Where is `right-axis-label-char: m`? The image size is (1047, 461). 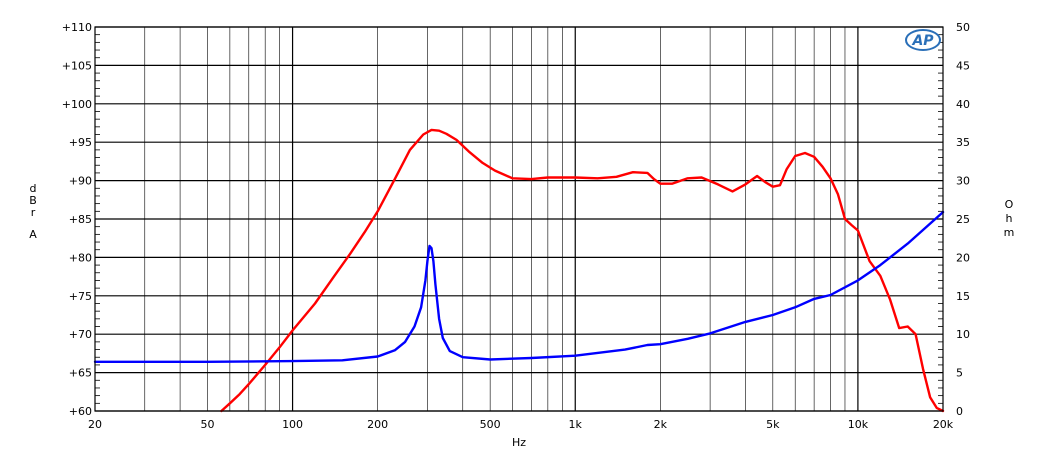 right-axis-label-char: m is located at coordinates (1009, 232).